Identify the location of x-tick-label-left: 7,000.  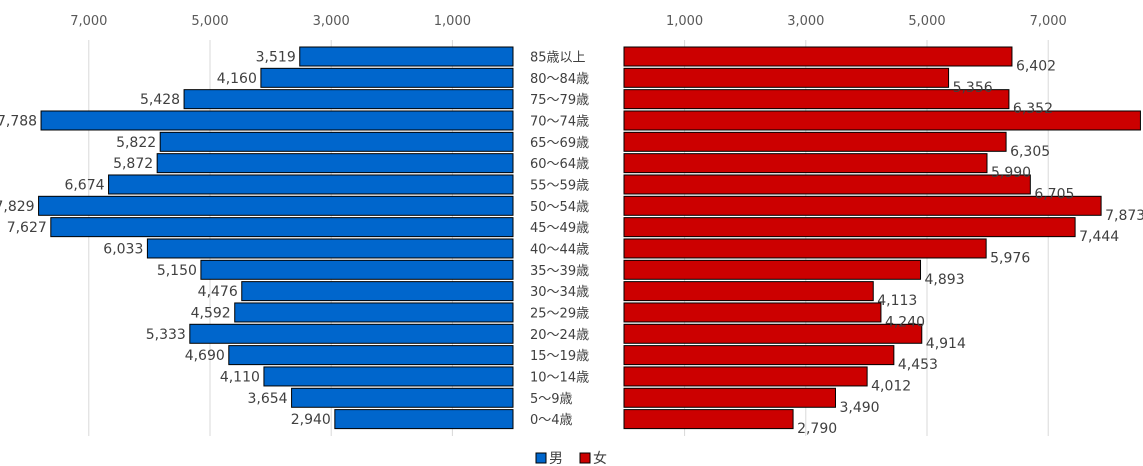
(88, 21).